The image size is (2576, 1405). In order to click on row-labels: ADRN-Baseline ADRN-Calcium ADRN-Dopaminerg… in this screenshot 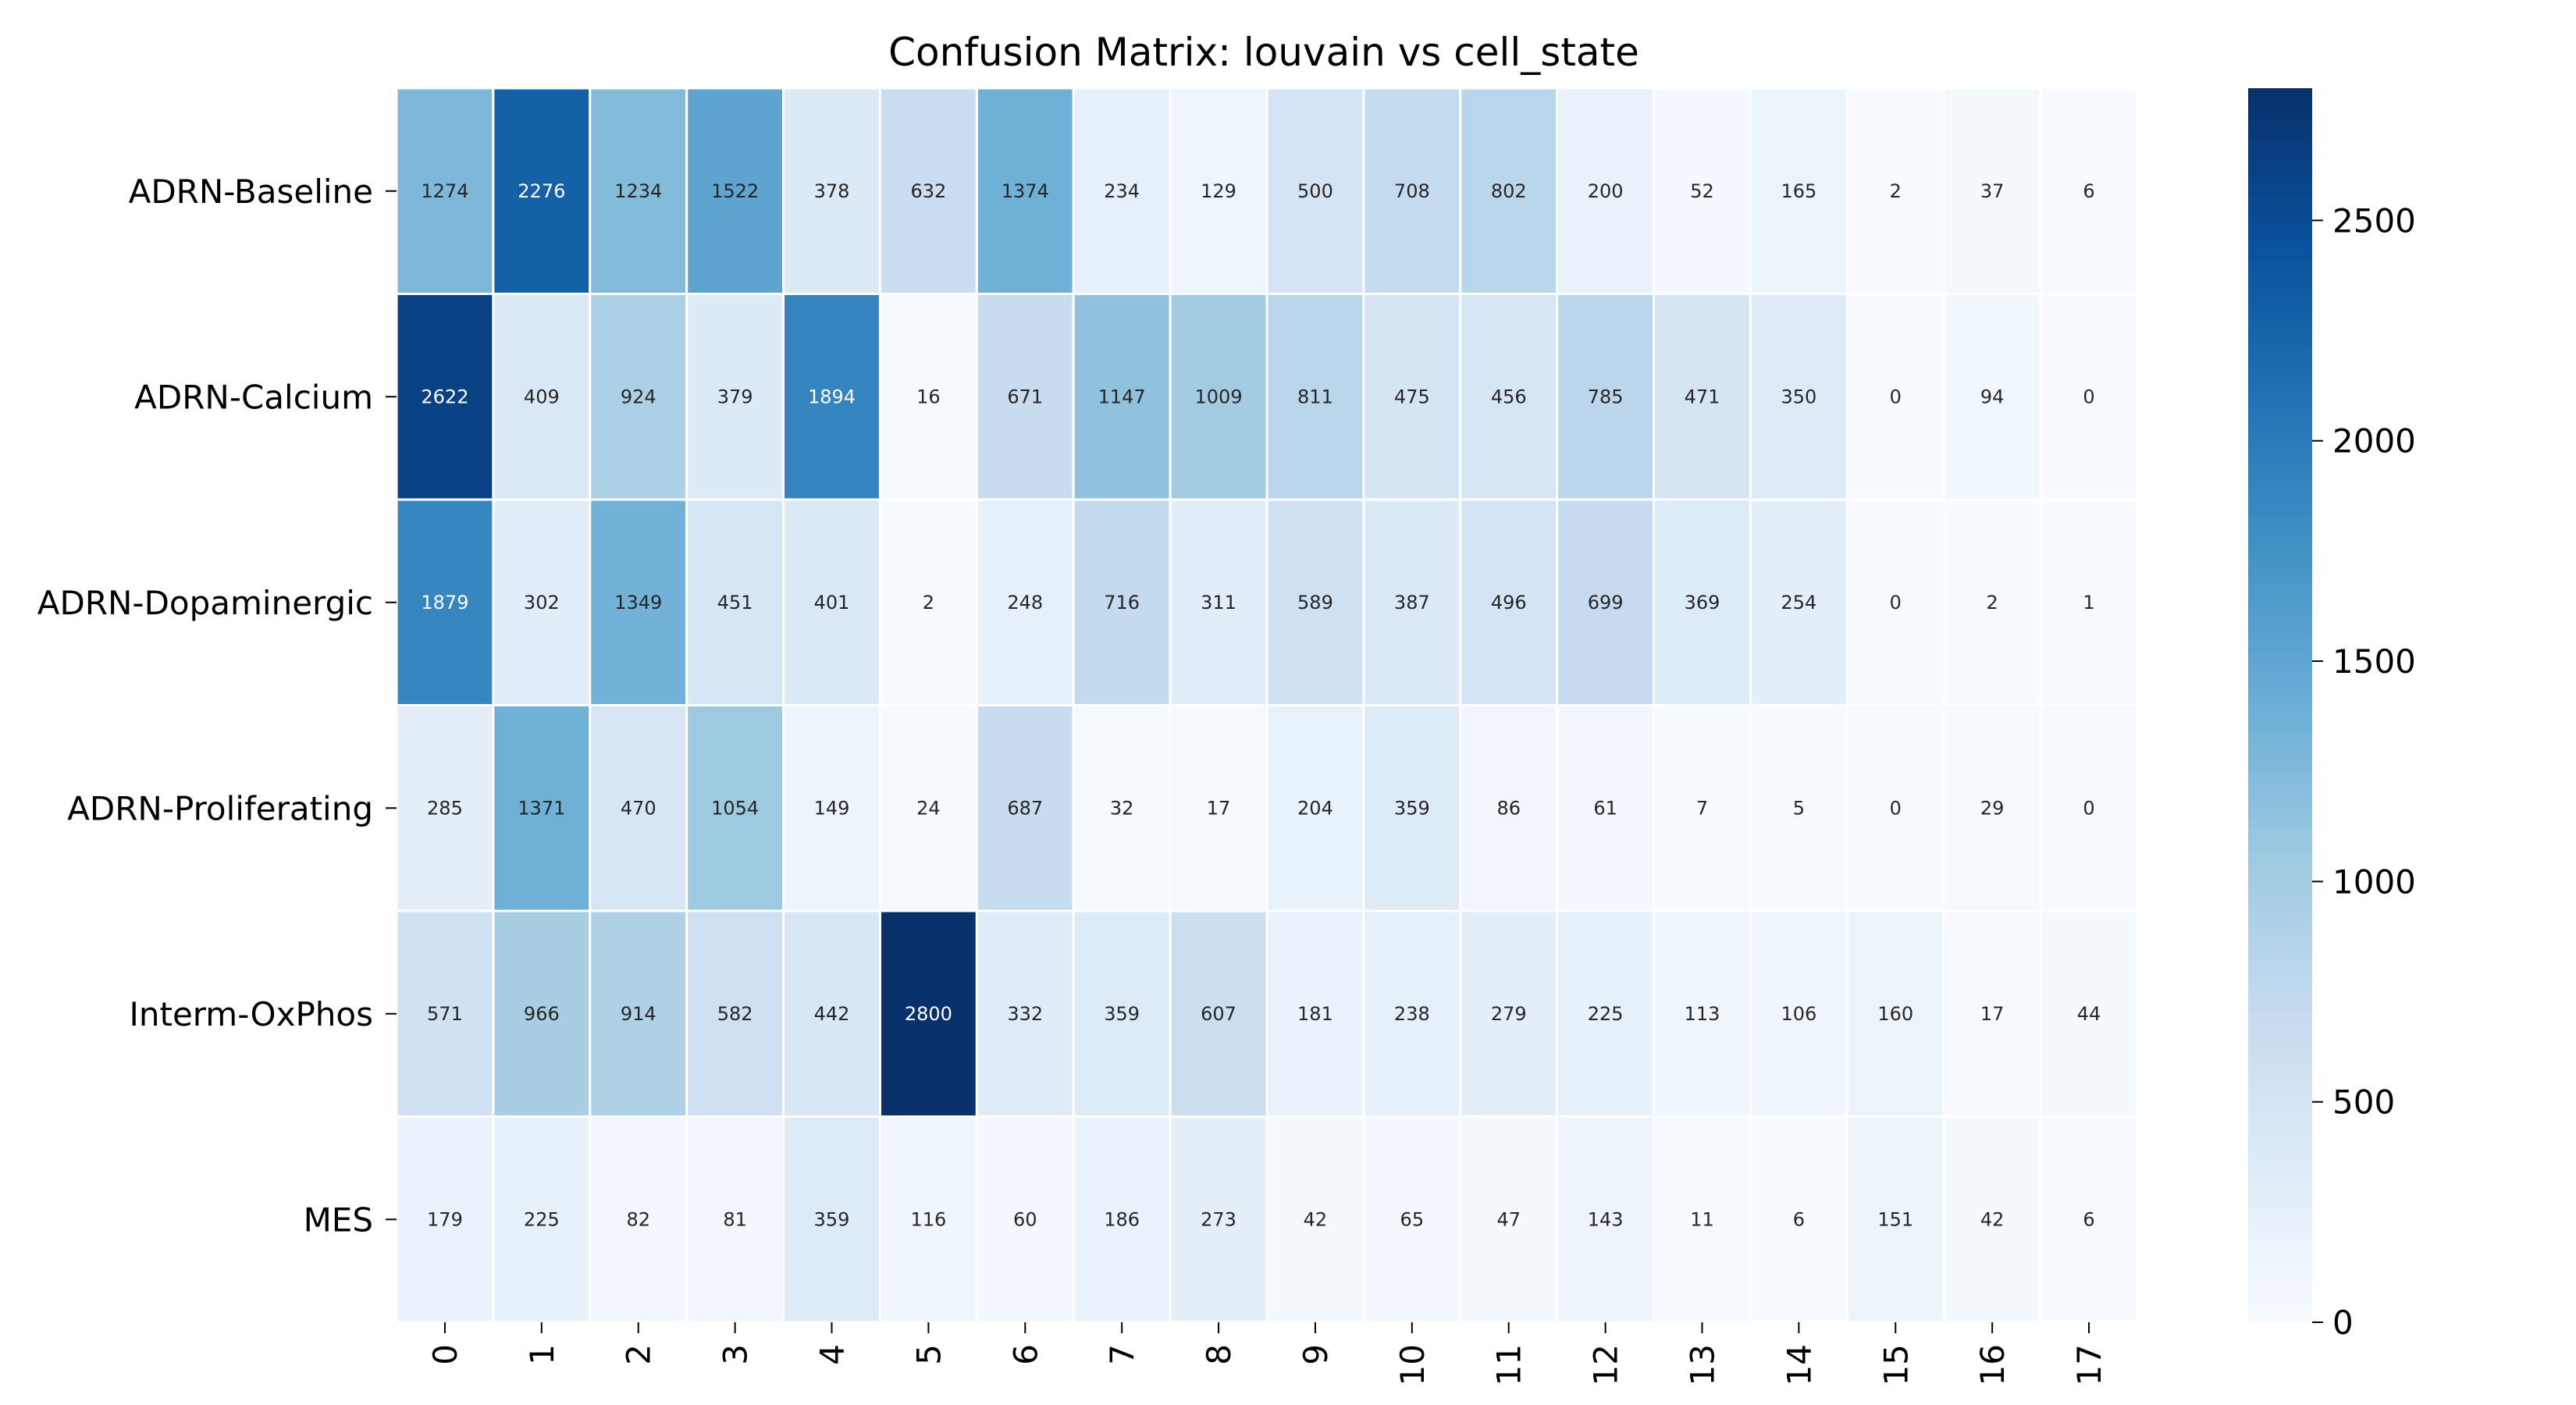, I will do `click(217, 706)`.